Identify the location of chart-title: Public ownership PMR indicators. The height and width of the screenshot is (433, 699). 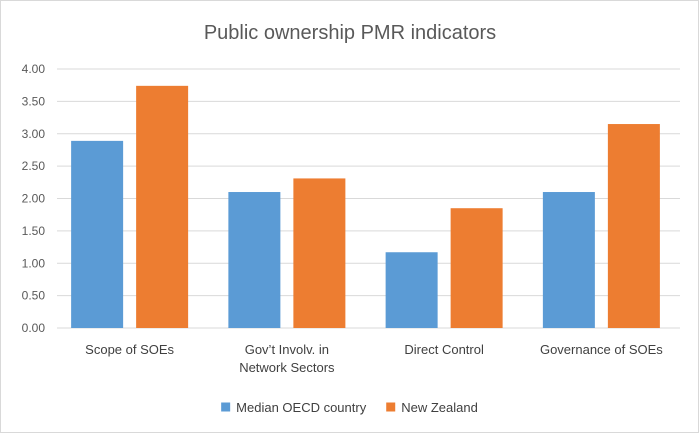
(350, 33).